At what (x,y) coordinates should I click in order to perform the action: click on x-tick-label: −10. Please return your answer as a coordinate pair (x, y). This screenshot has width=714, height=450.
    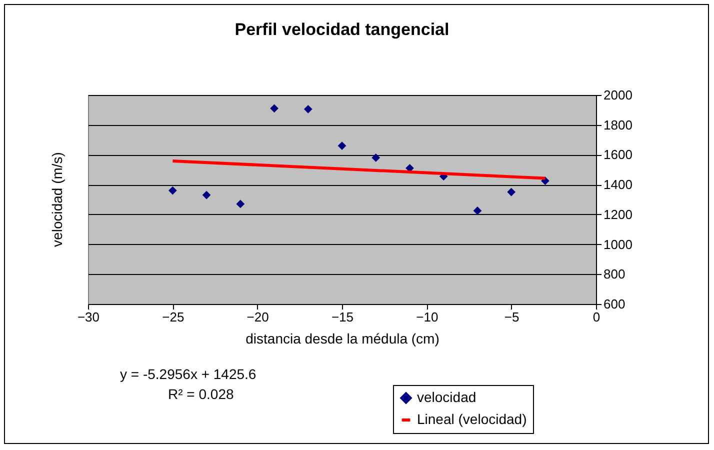
    Looking at the image, I should click on (427, 317).